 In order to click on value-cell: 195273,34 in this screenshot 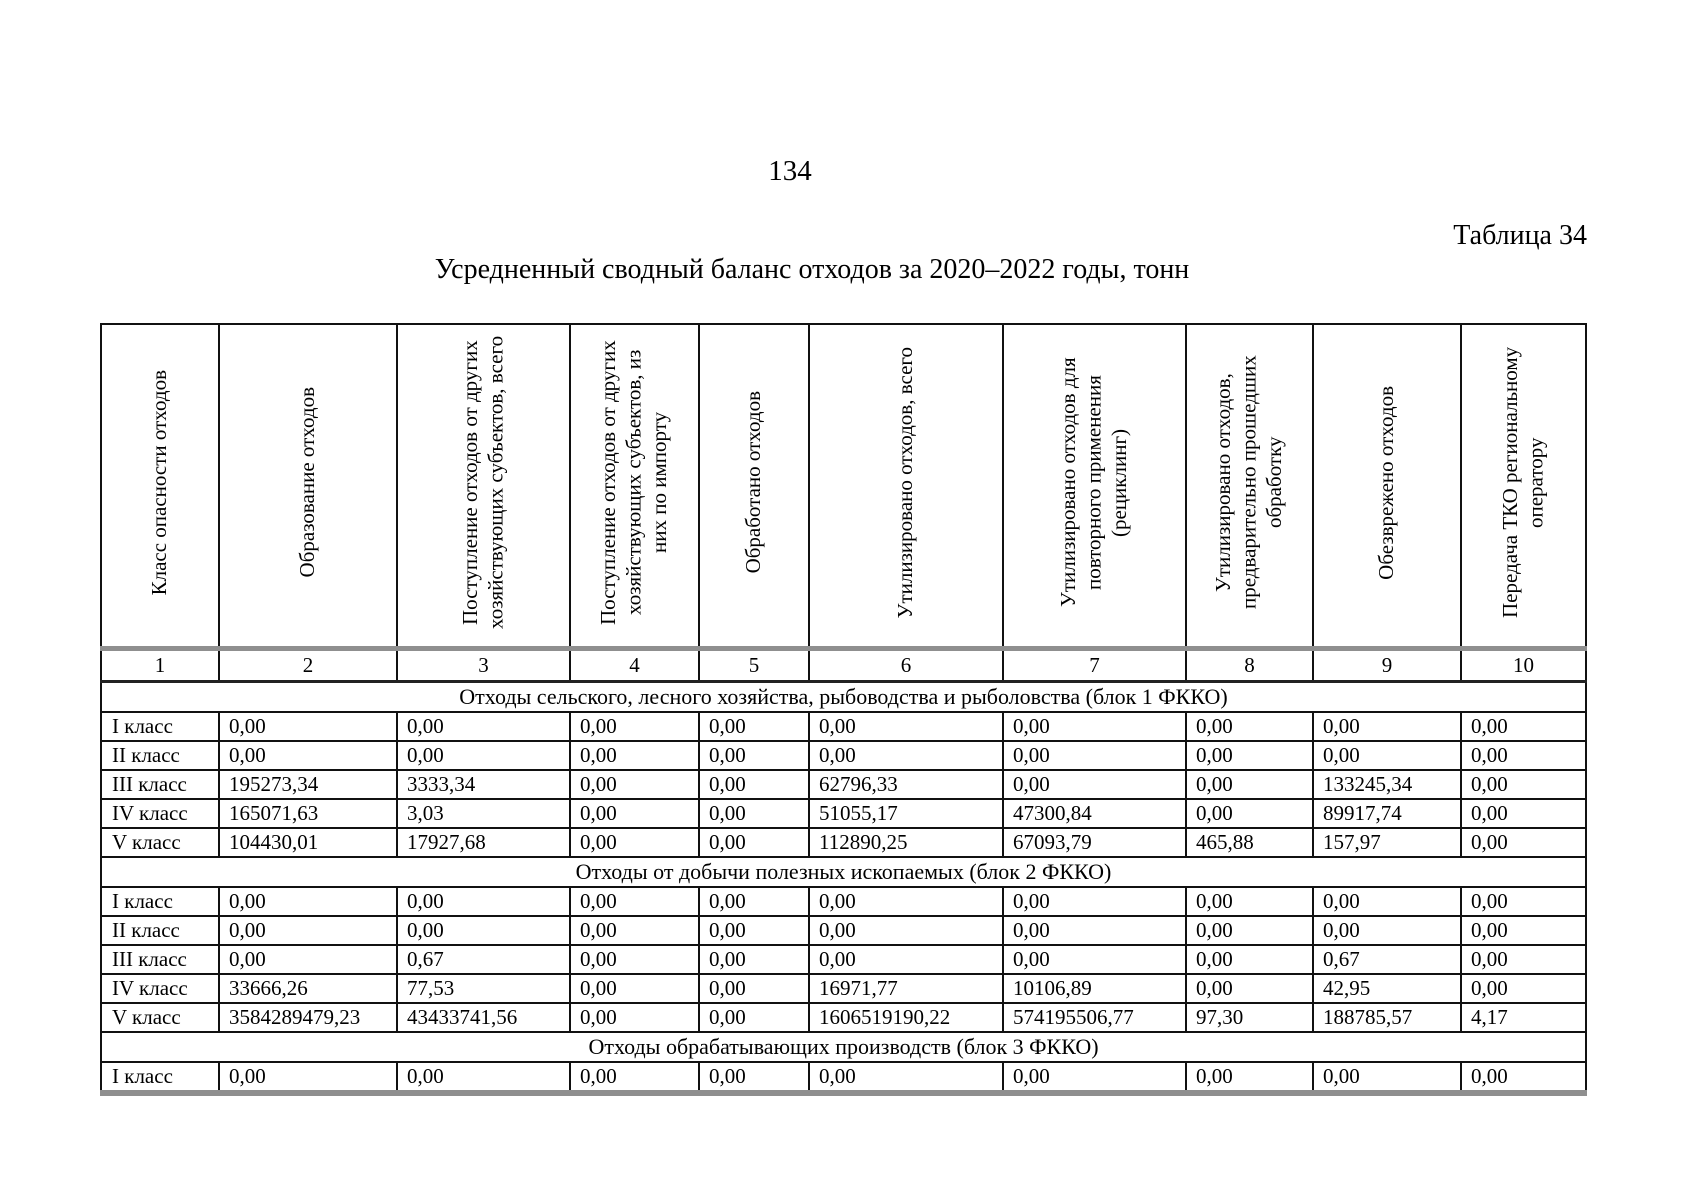, I will do `click(308, 784)`.